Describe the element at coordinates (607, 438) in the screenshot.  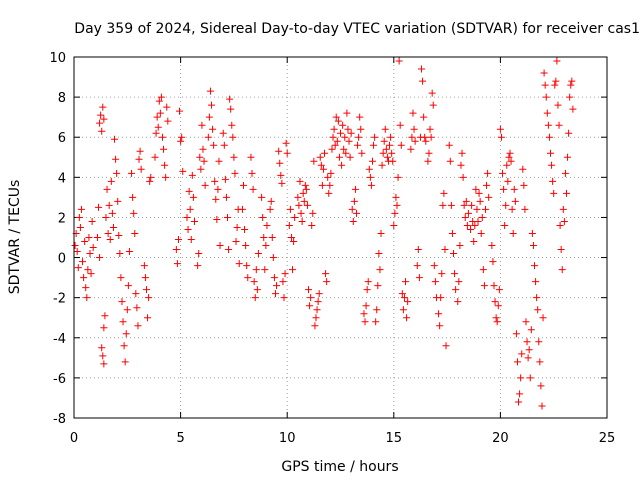
I see `x-tick-label: 25` at that location.